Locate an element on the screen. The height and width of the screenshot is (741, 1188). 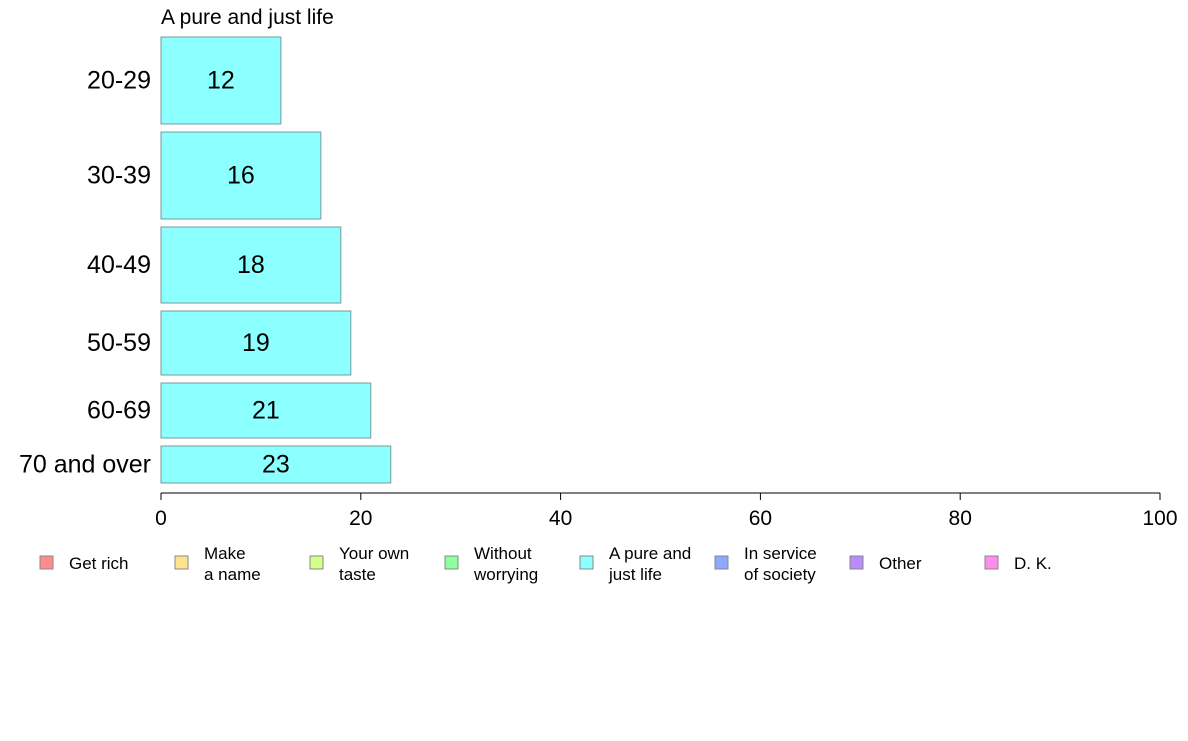
x-tick-label: 80 is located at coordinates (960, 518).